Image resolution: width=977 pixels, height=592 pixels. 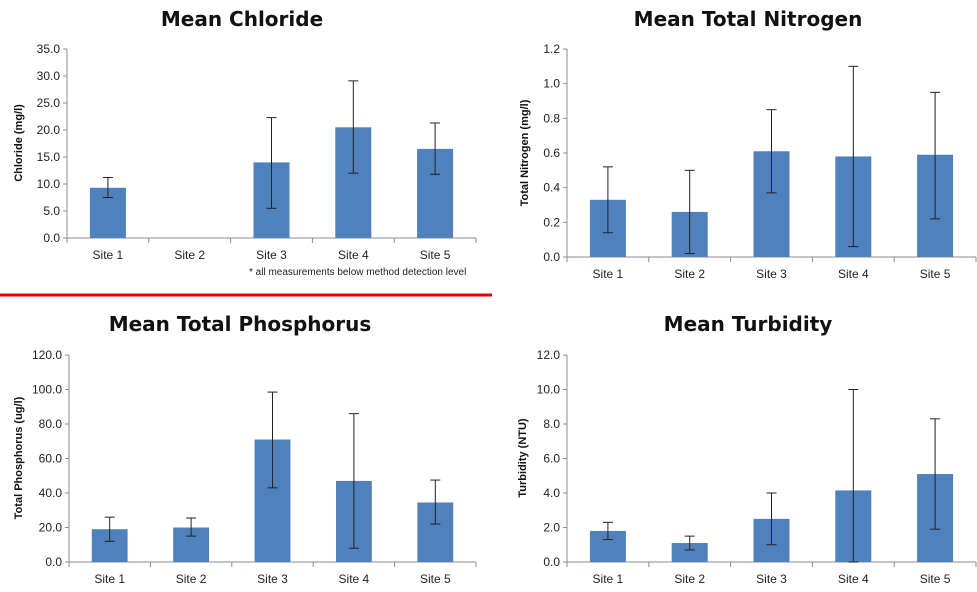 What do you see at coordinates (49, 49) in the screenshot?
I see `y-tick-label-chloride: 35.0` at bounding box center [49, 49].